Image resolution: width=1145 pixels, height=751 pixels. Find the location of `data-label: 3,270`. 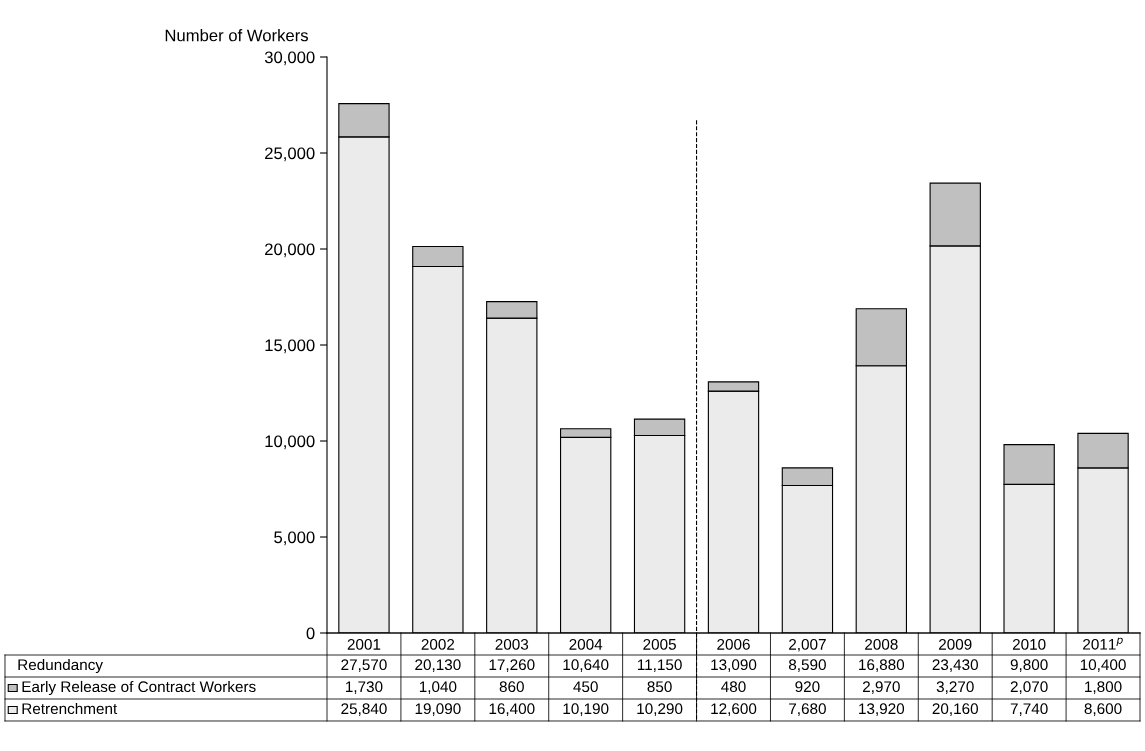

data-label: 3,270 is located at coordinates (955, 687).